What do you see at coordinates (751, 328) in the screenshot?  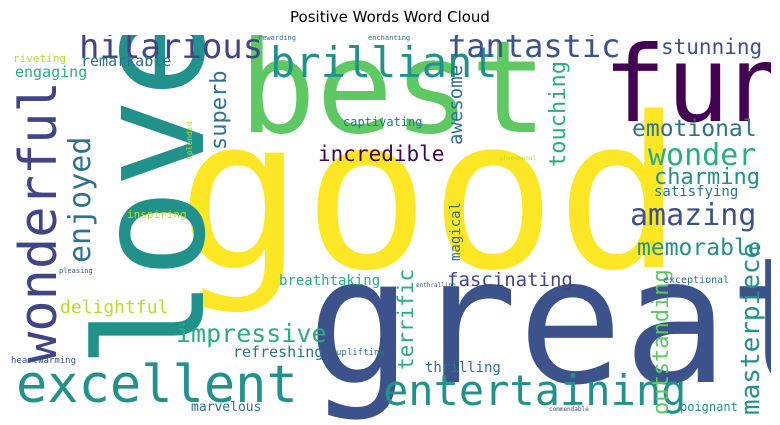 I see `word-masterpiece: masterpiece` at bounding box center [751, 328].